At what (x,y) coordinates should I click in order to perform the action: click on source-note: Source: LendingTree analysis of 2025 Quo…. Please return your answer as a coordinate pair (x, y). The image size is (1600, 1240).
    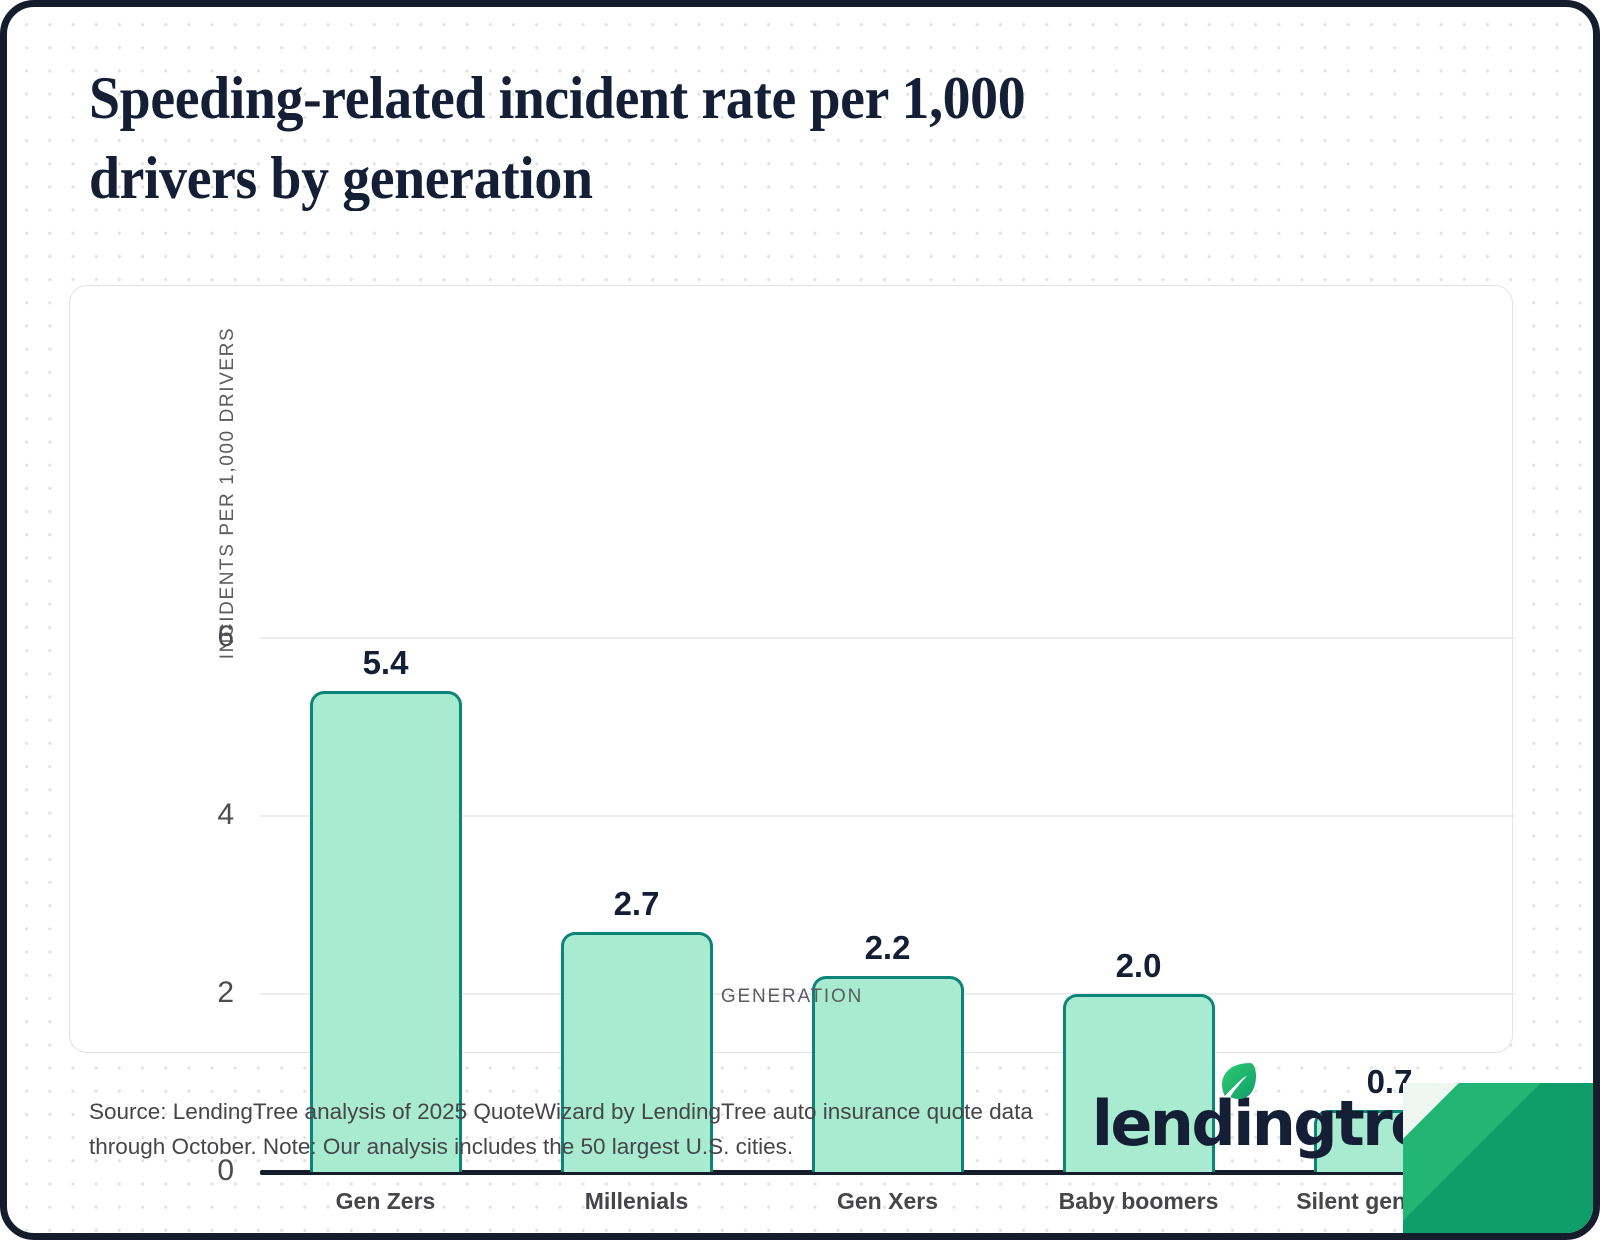
    Looking at the image, I should click on (561, 1129).